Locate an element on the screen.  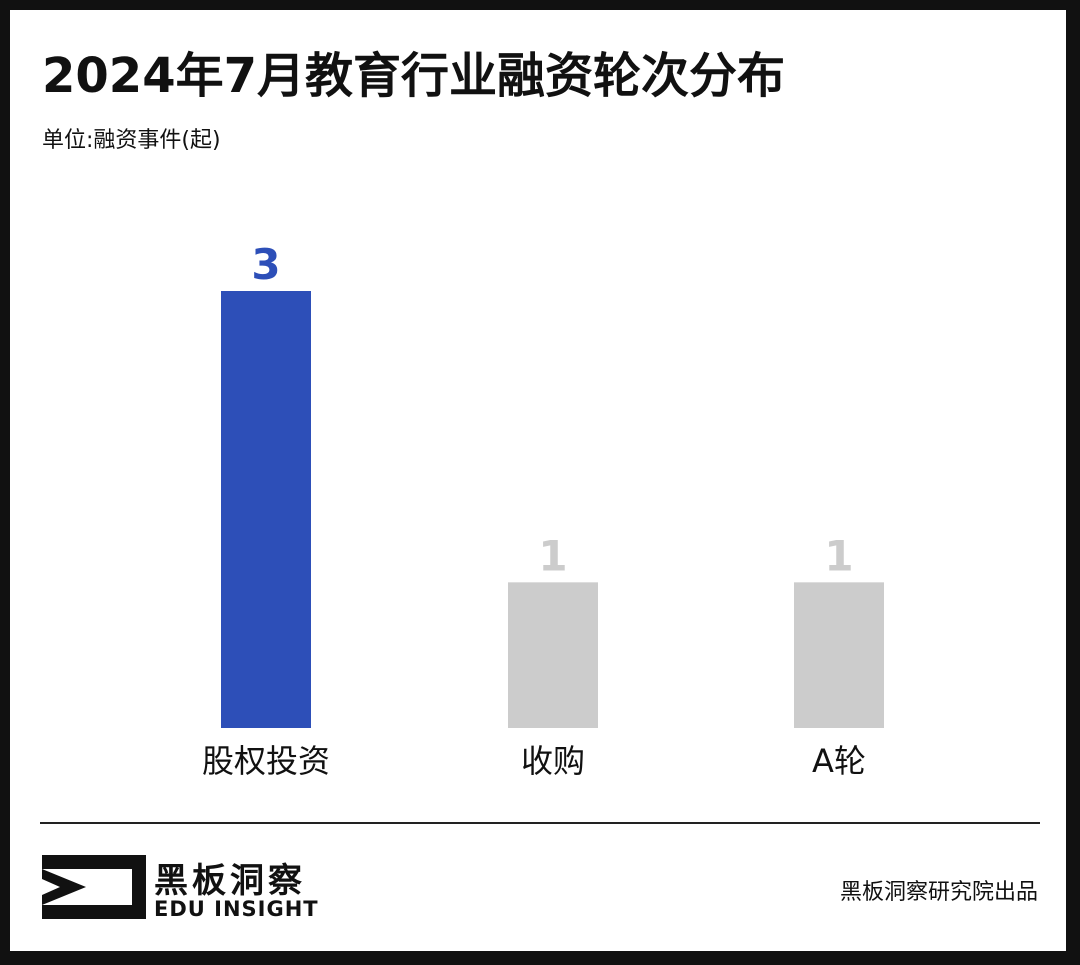
logo-name-cn: 黑板洞察 is located at coordinates (230, 881).